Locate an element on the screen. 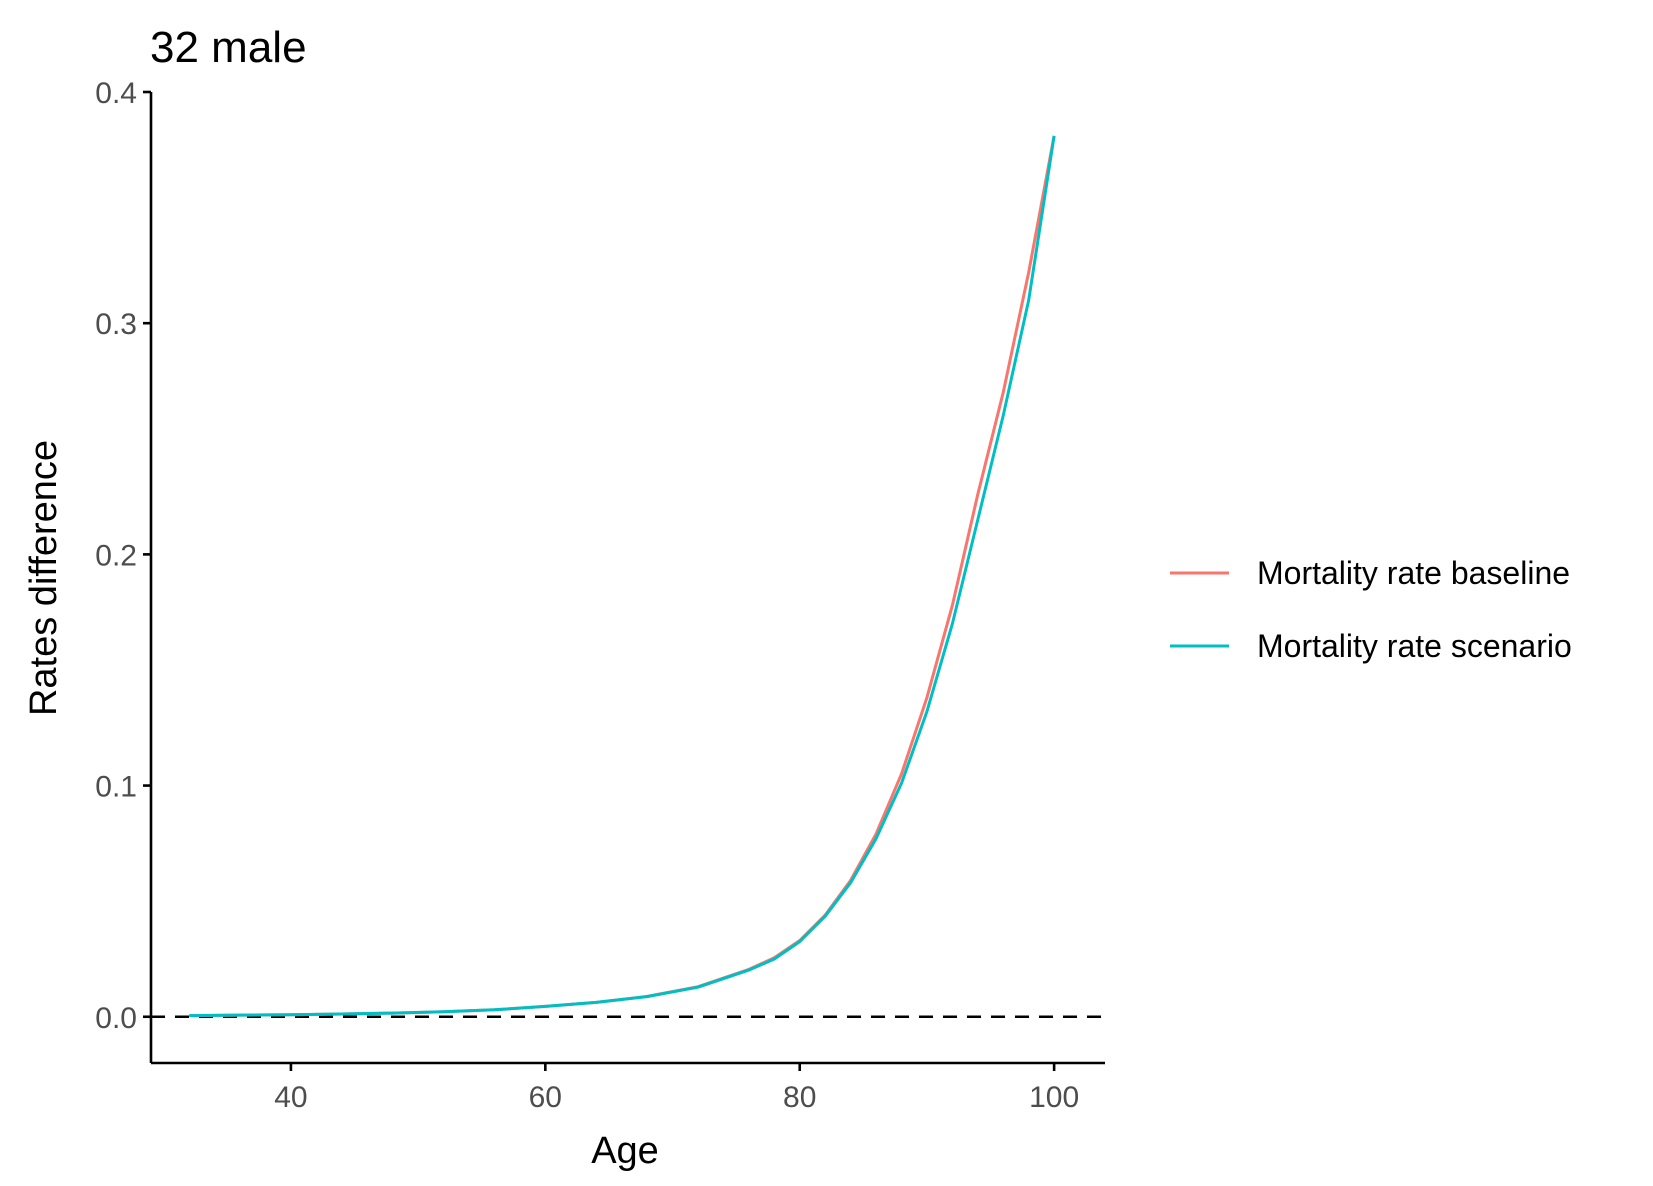 The height and width of the screenshot is (1186, 1653). y-tick-label: 0.3 is located at coordinates (116, 324).